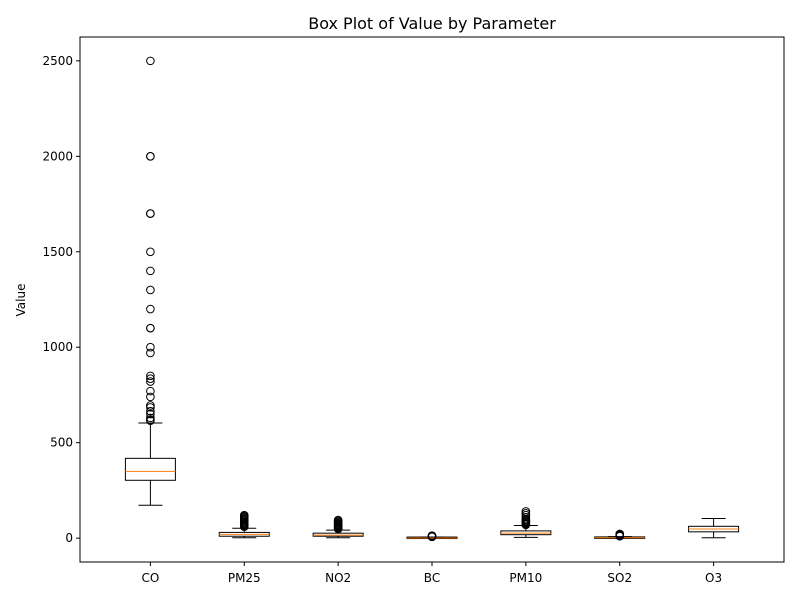 Image resolution: width=800 pixels, height=600 pixels. What do you see at coordinates (69, 538) in the screenshot?
I see `y-tick-label: 0` at bounding box center [69, 538].